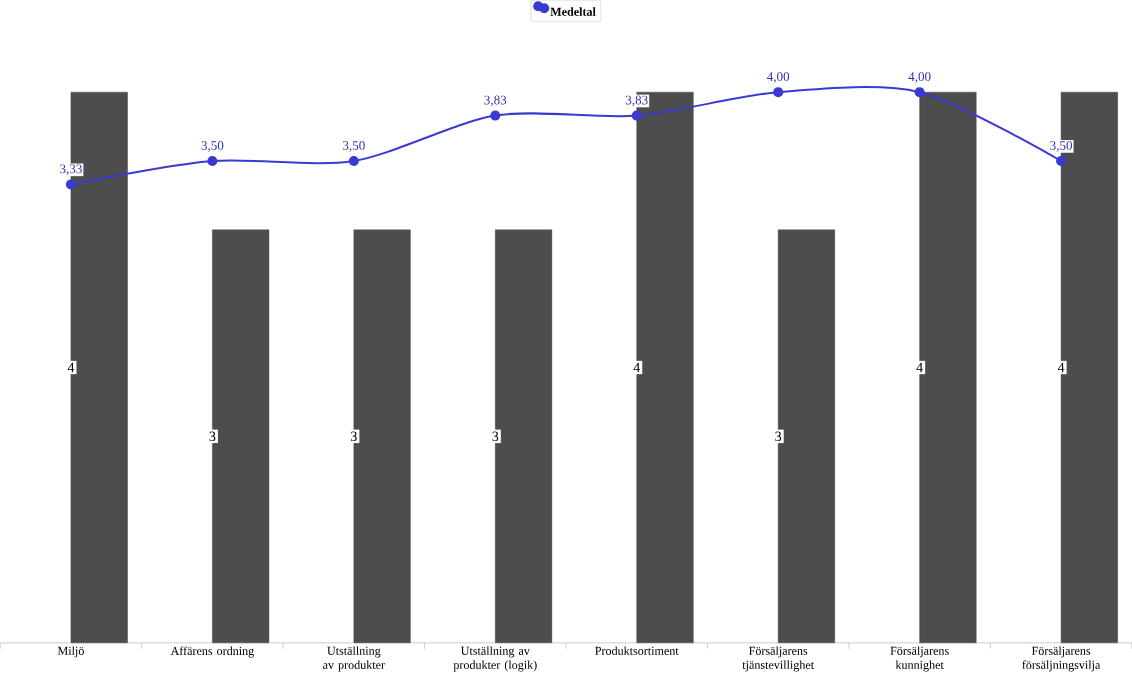 The height and width of the screenshot is (675, 1132). I want to click on x-tick-label: Försäljarens tjänstevillighet, so click(778, 659).